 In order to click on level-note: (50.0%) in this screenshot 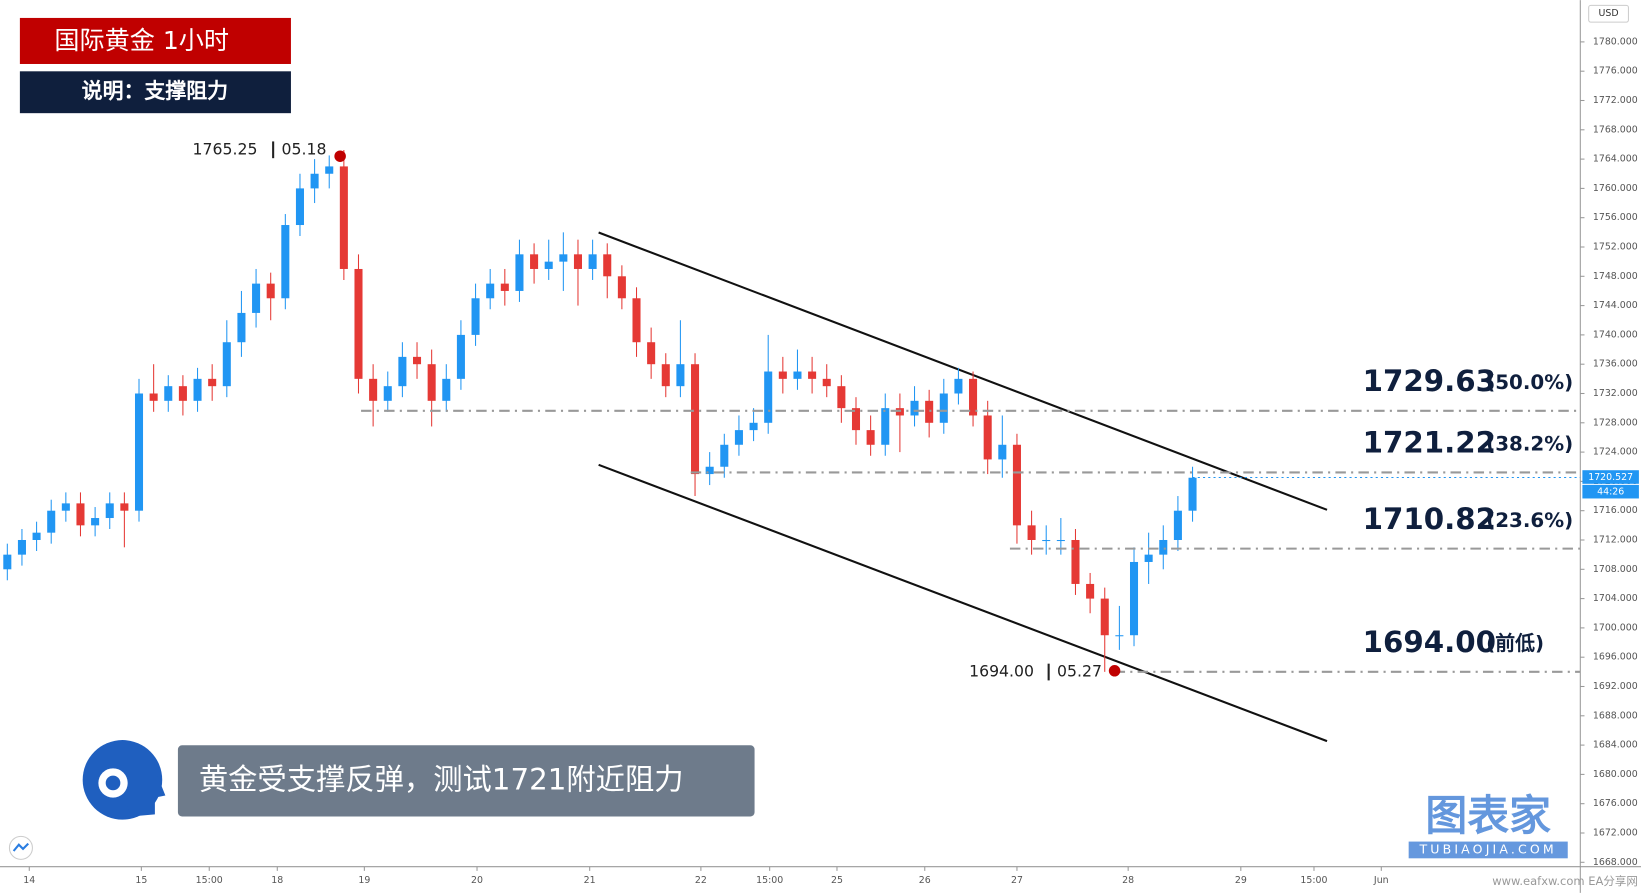, I will do `click(1529, 382)`.